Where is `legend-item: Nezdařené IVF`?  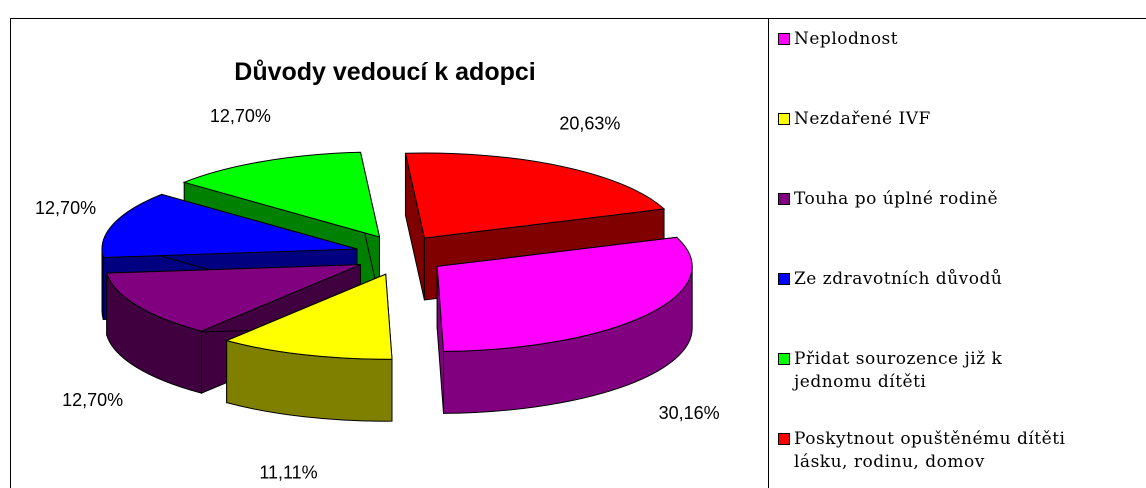
legend-item: Nezdařené IVF is located at coordinates (923, 119).